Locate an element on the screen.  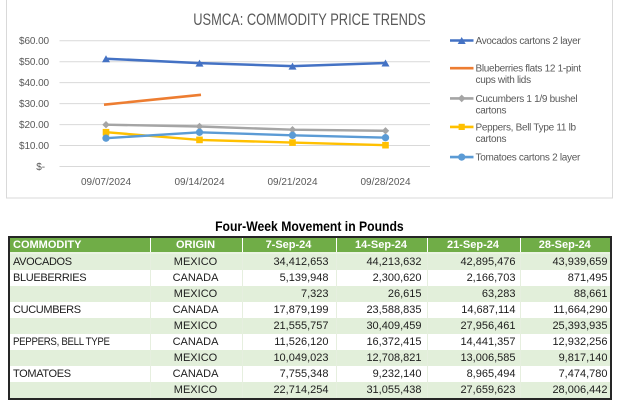
svg-text: 09/21/2024 is located at coordinates (292, 182).